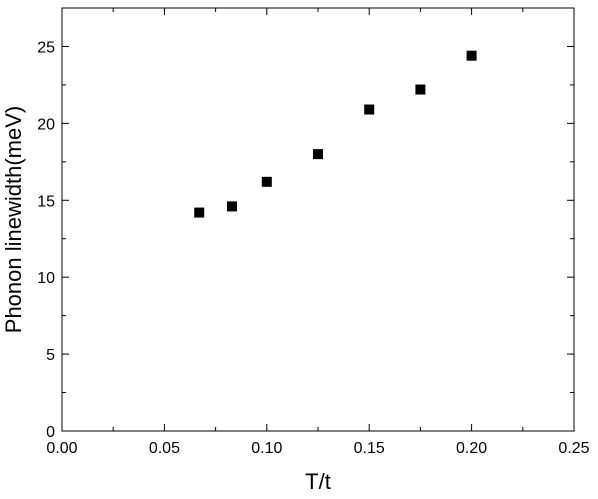 The height and width of the screenshot is (499, 598). What do you see at coordinates (46, 47) in the screenshot?
I see `y-tick-label: 25` at bounding box center [46, 47].